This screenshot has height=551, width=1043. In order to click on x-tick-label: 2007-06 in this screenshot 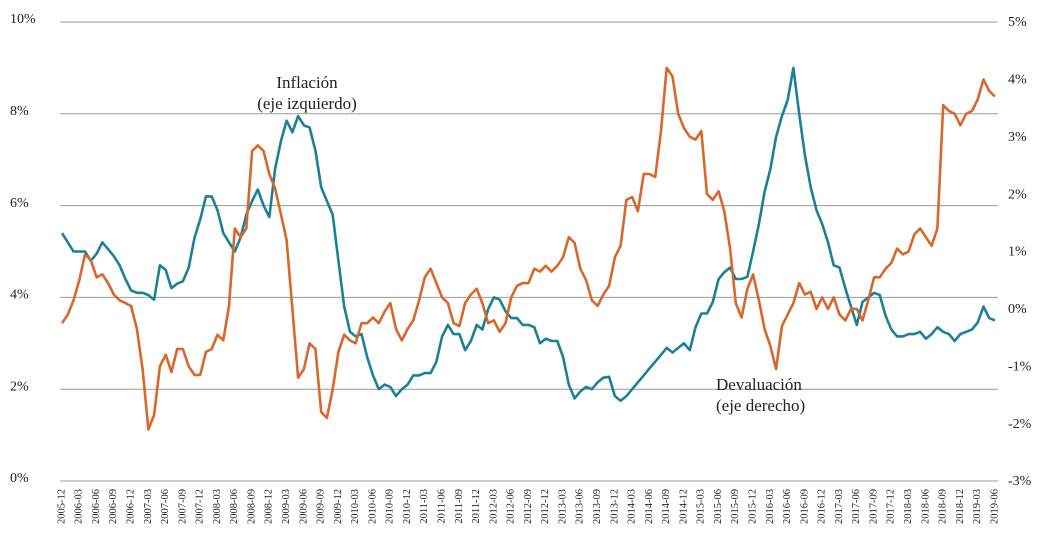, I will do `click(165, 506)`.